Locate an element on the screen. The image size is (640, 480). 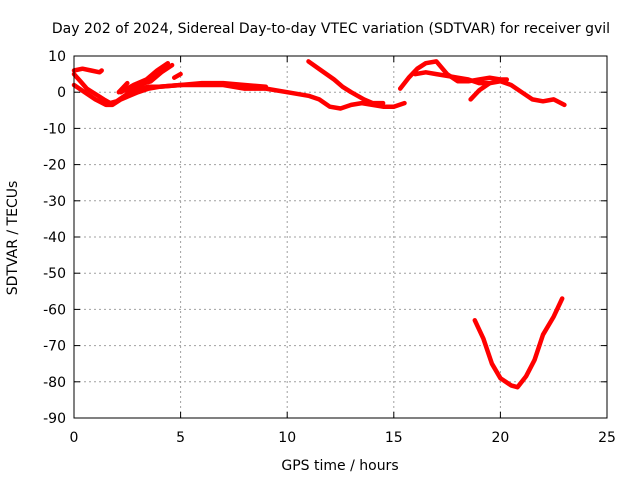
x-tick-label: 5 is located at coordinates (180, 438).